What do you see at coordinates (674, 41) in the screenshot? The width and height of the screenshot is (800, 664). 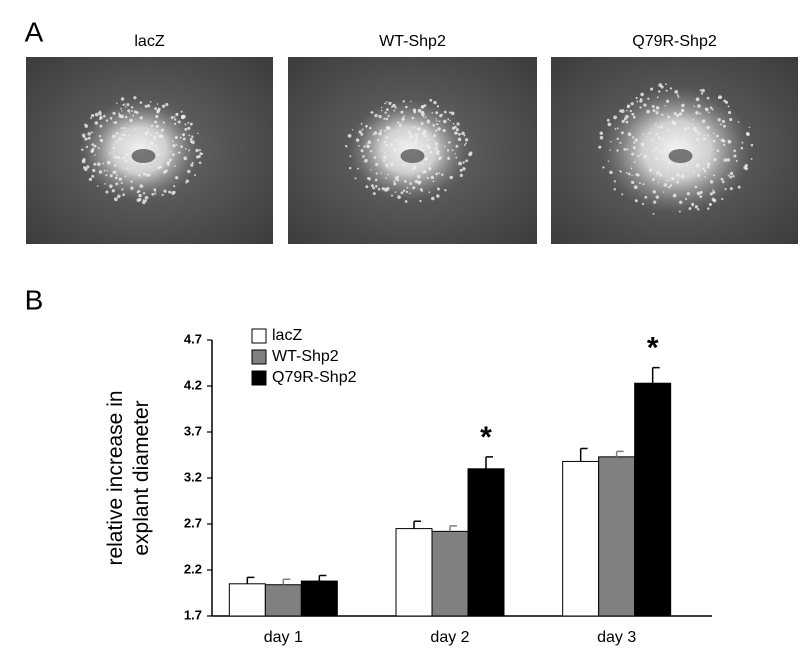 I see `image-label: Q79R-Shp2` at bounding box center [674, 41].